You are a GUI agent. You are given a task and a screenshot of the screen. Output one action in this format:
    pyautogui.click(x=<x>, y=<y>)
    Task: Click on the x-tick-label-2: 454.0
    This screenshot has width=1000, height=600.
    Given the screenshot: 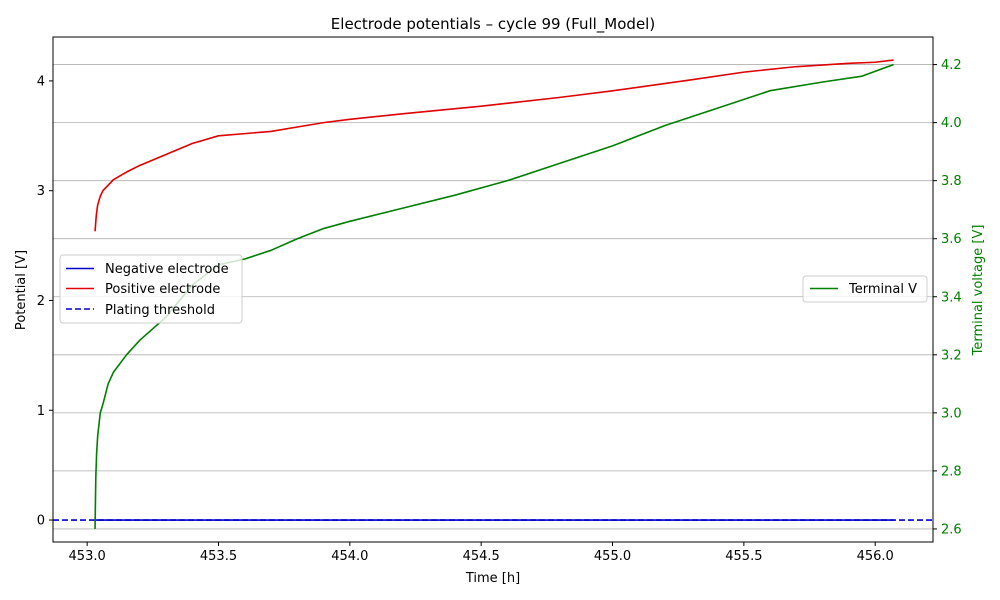 What is the action you would take?
    pyautogui.click(x=349, y=556)
    